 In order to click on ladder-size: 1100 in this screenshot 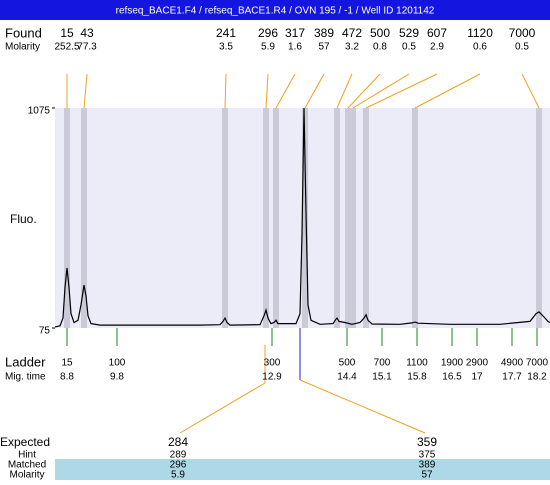, I will do `click(417, 363)`.